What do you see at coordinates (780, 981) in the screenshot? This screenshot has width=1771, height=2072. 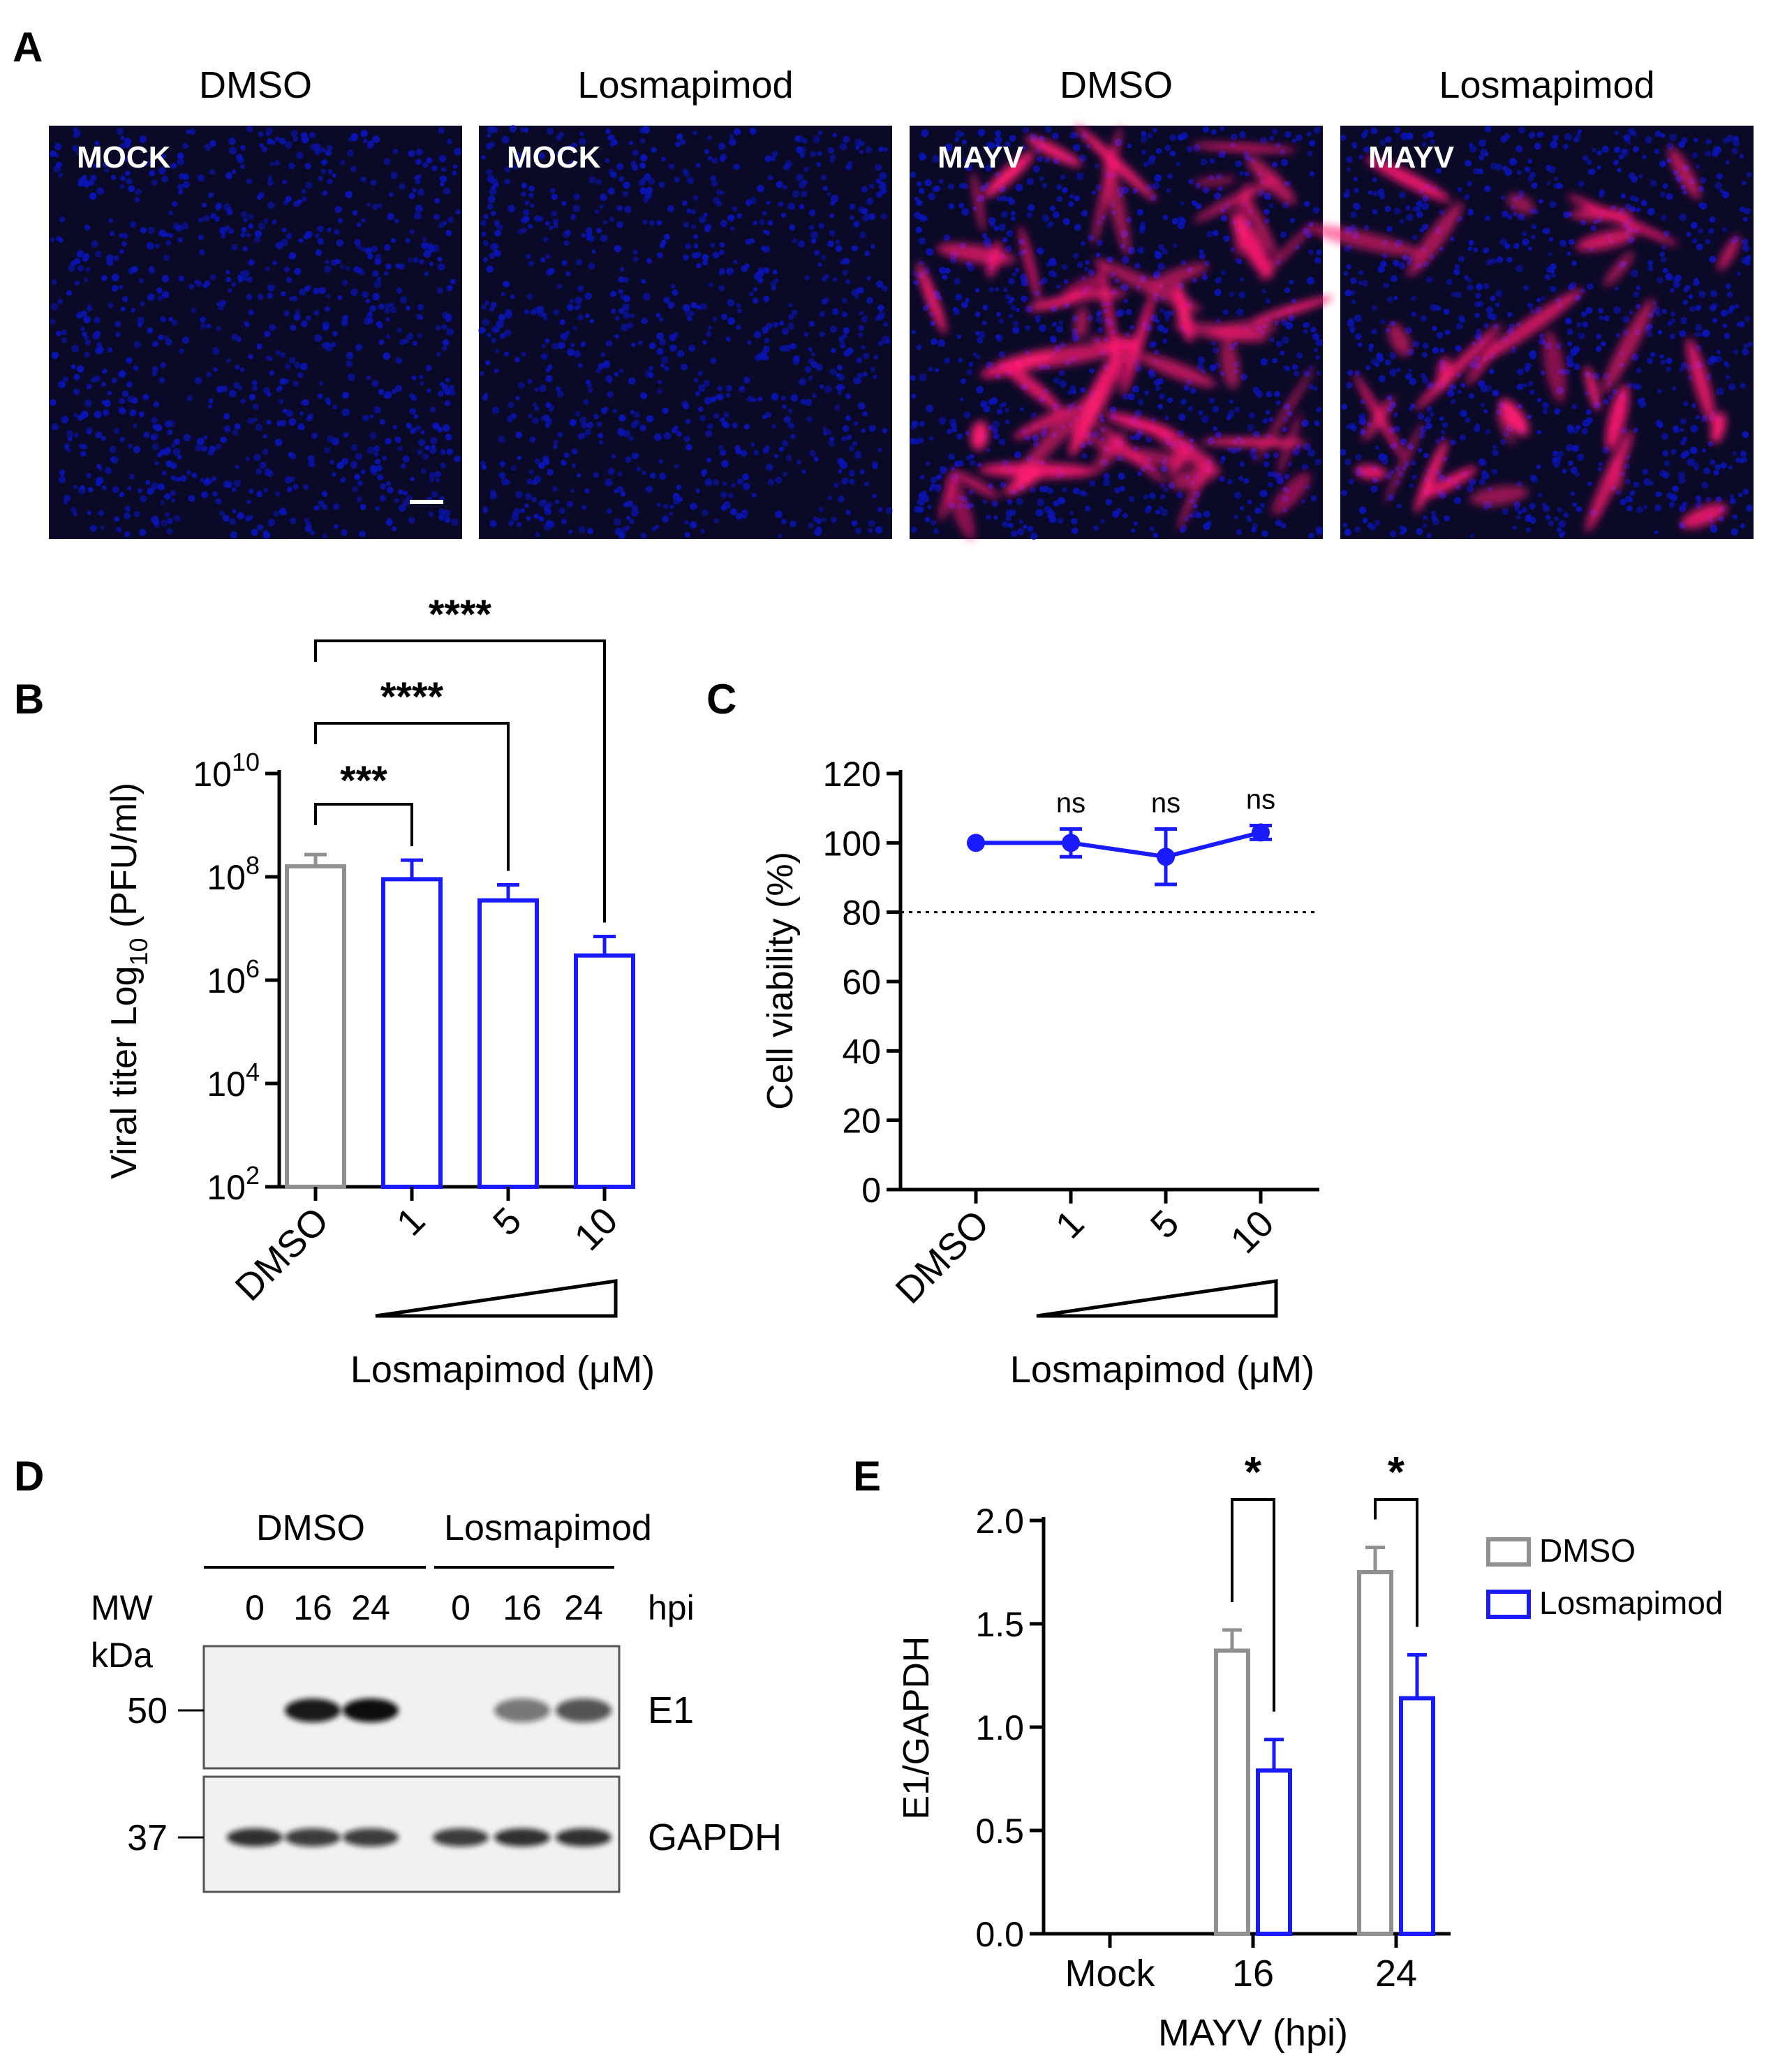 I see `y-axis-label: Cell viability (%)` at bounding box center [780, 981].